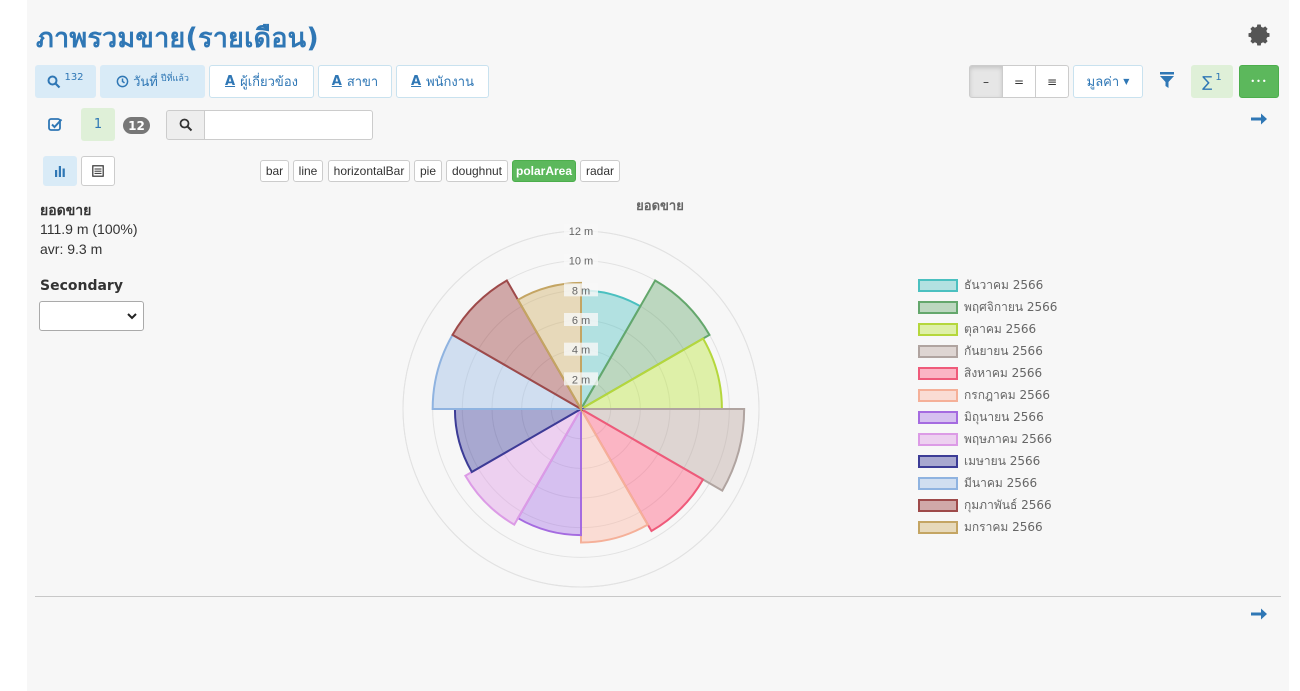 The height and width of the screenshot is (691, 1300). I want to click on chart-type-horizontalbar: horizontalBar, so click(369, 171).